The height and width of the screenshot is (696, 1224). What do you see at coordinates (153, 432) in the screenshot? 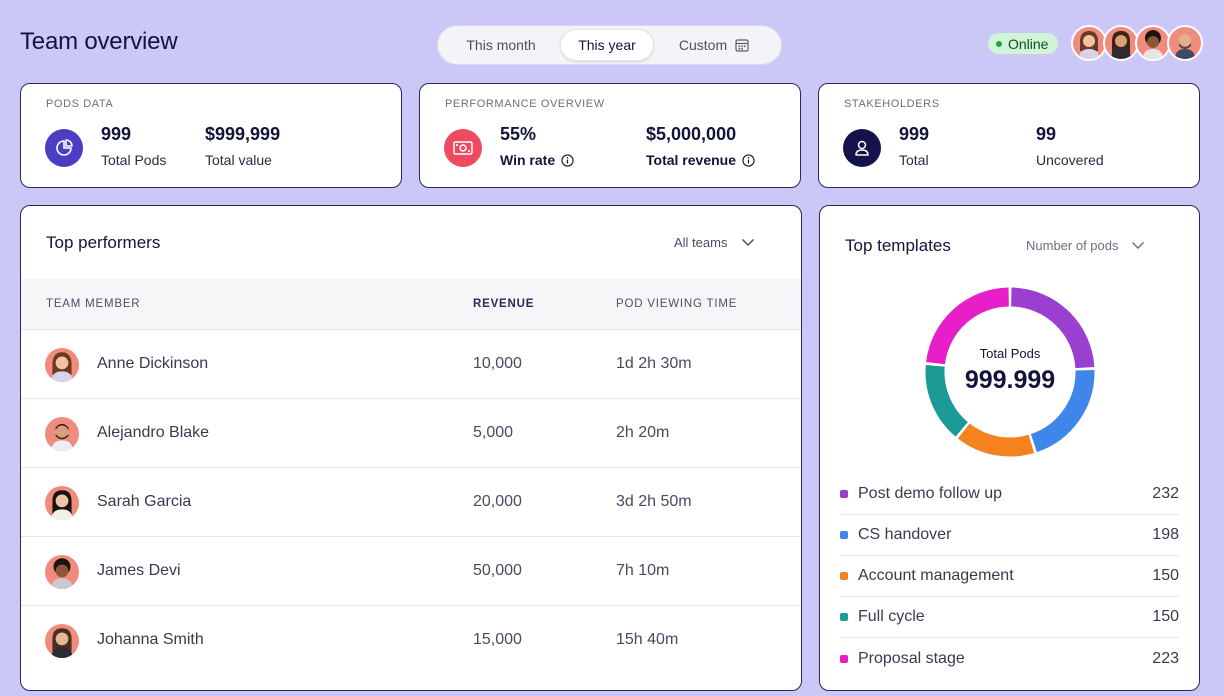
I see `member-name: Alejandro Blake` at bounding box center [153, 432].